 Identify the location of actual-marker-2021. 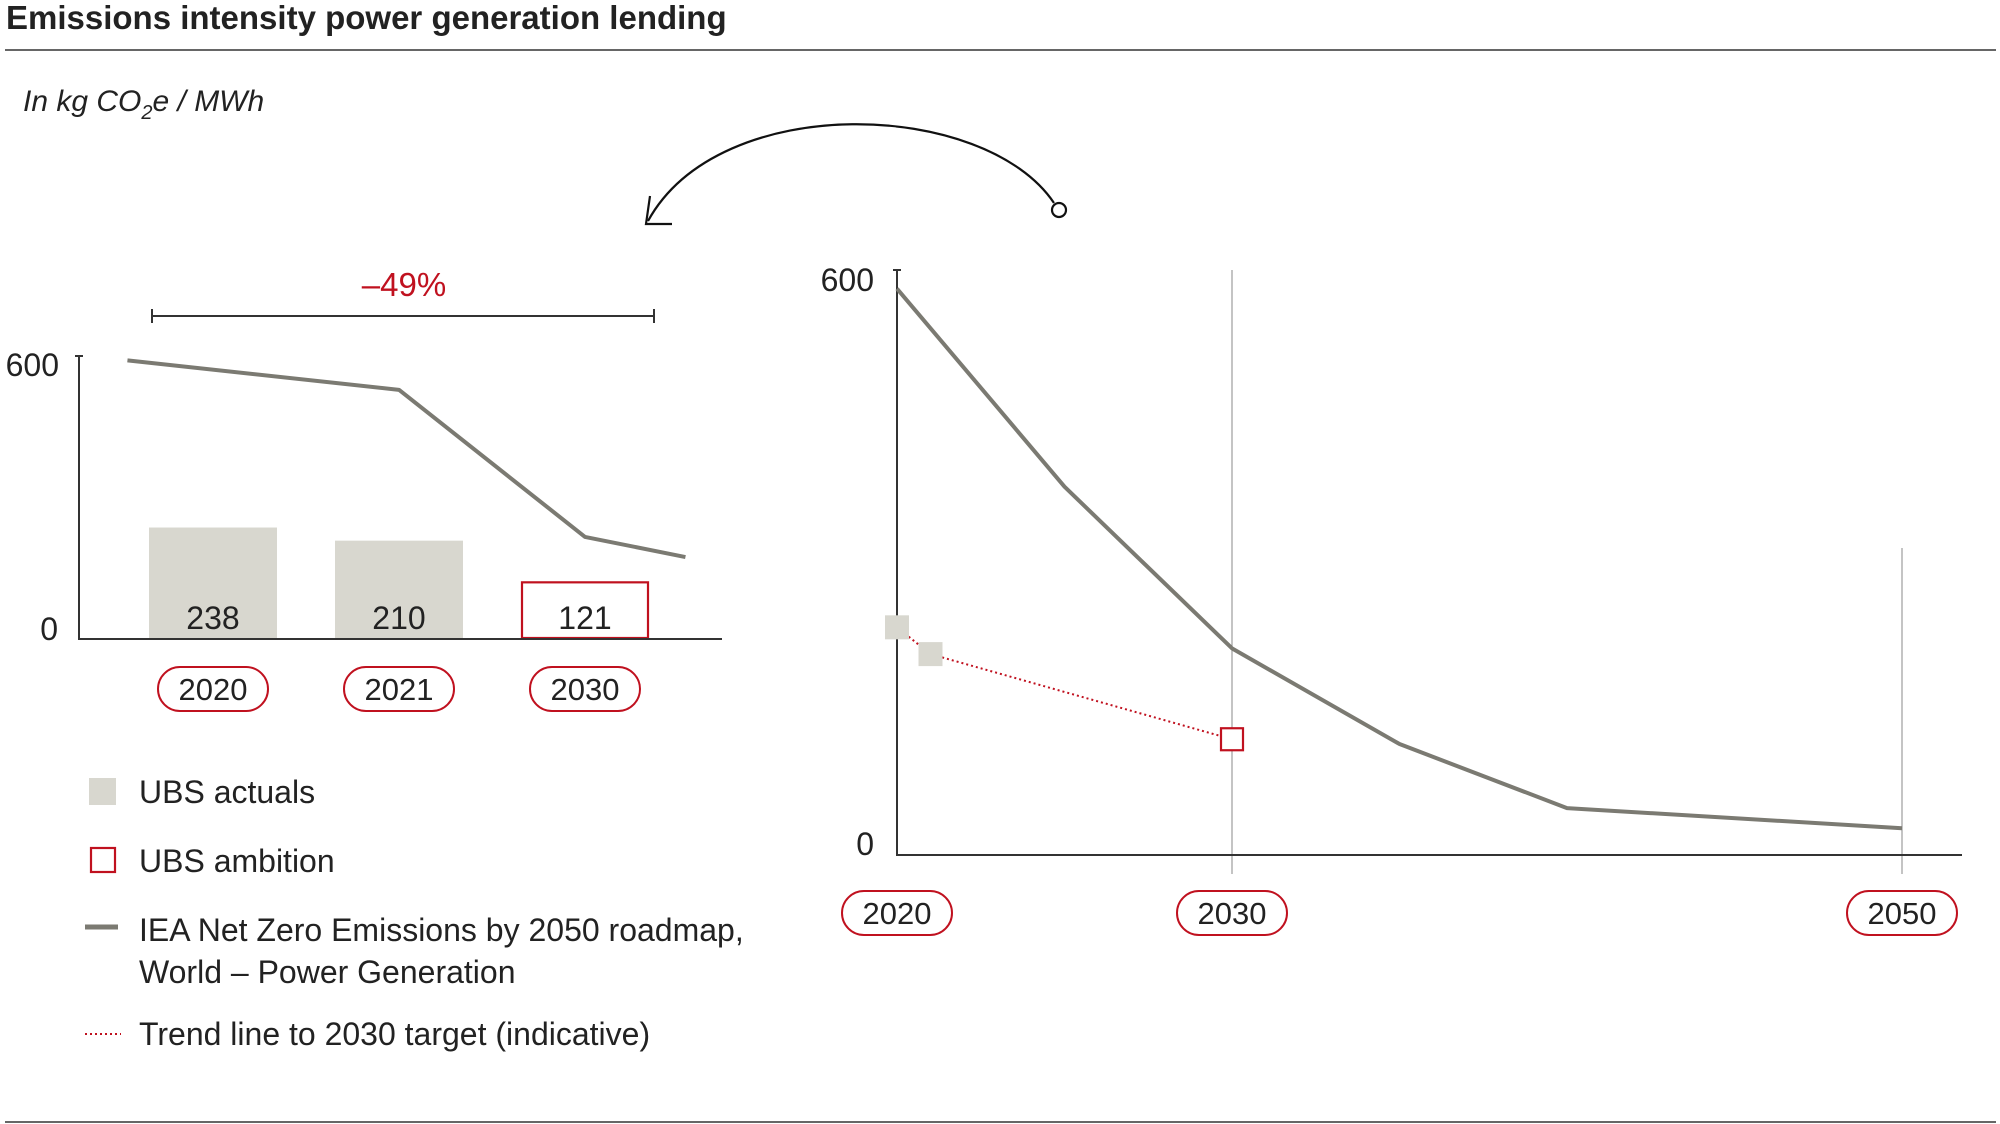
(930, 654).